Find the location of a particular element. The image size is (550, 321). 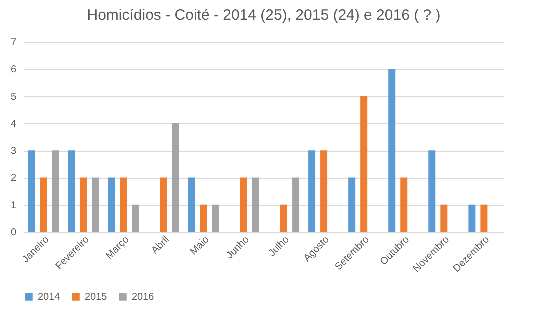

legend-label: 2014 is located at coordinates (49, 297).